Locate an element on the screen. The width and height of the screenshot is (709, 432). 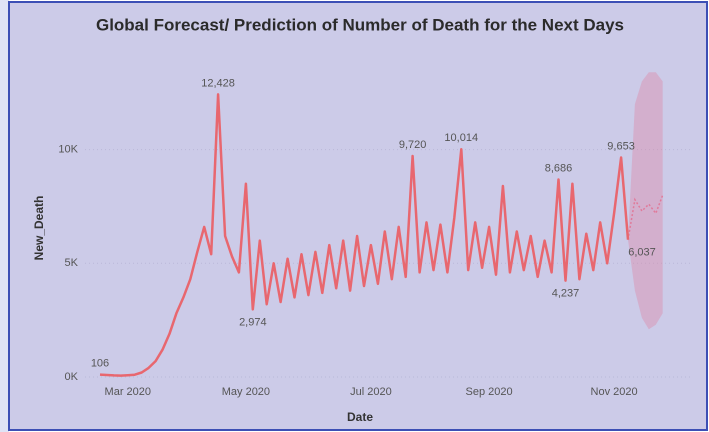
x-tick-label: May 2020 is located at coordinates (246, 392).